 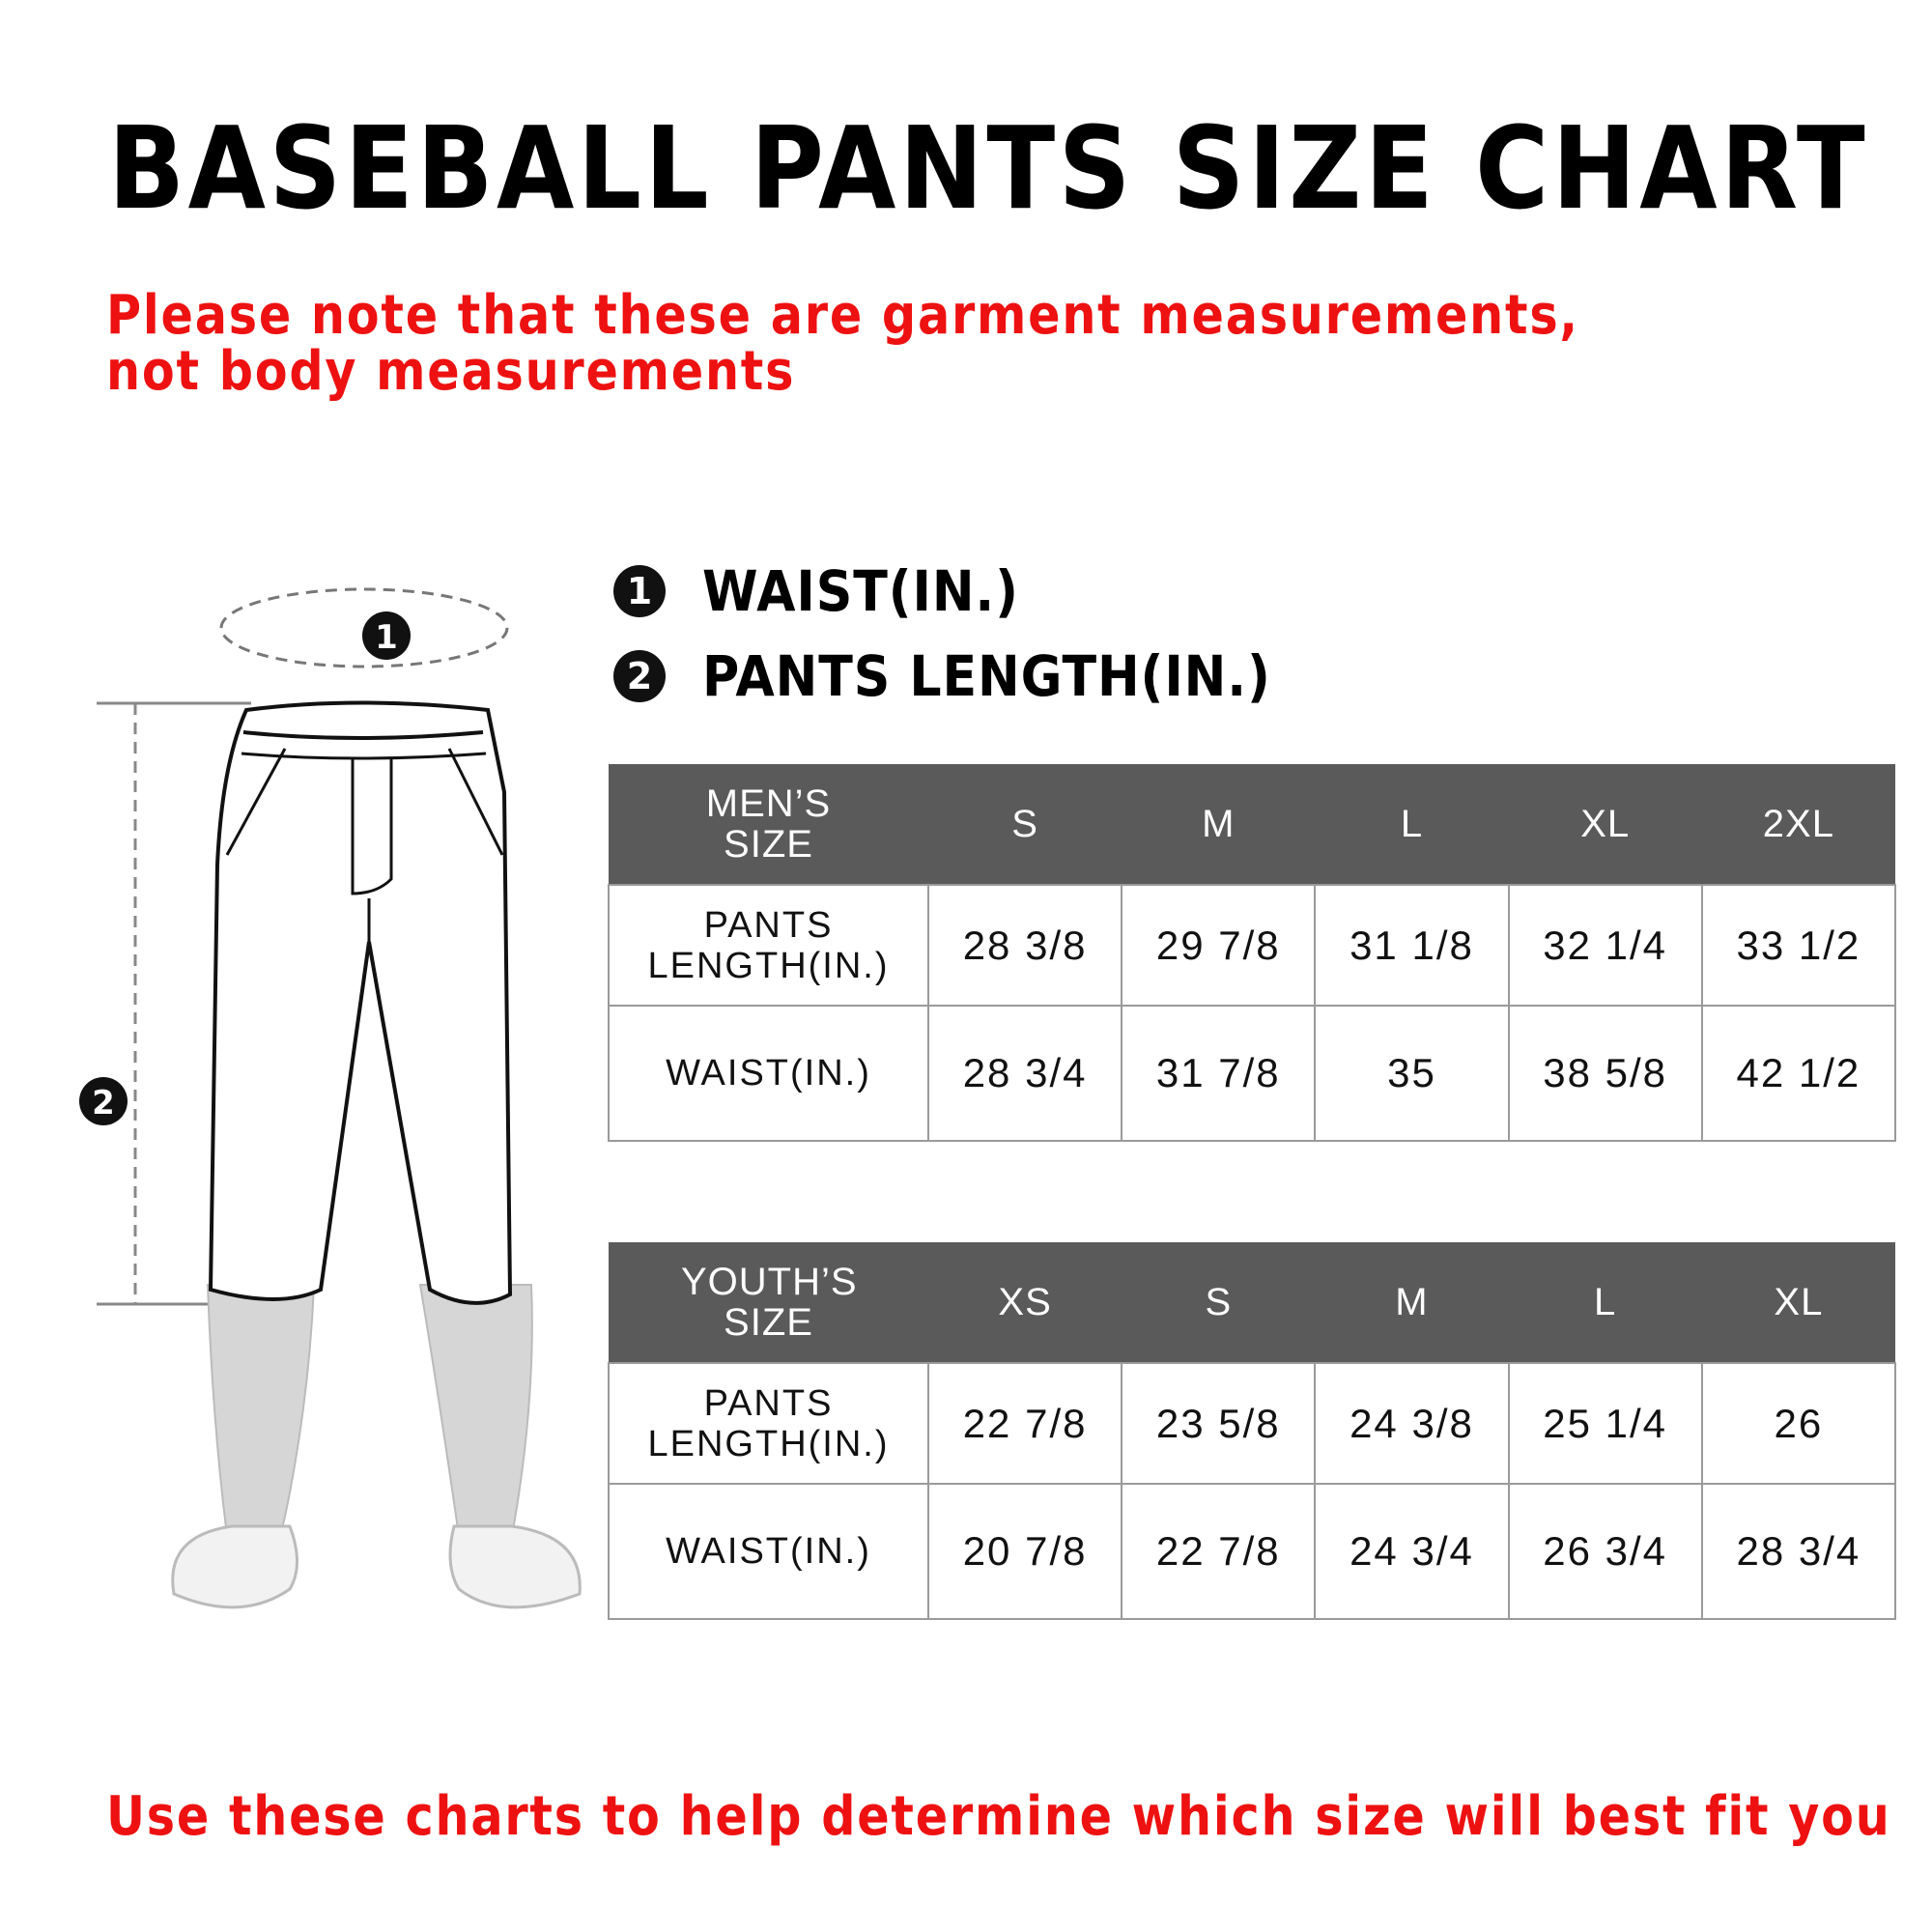 I want to click on table-cell: 29 7/8, so click(x=1219, y=945).